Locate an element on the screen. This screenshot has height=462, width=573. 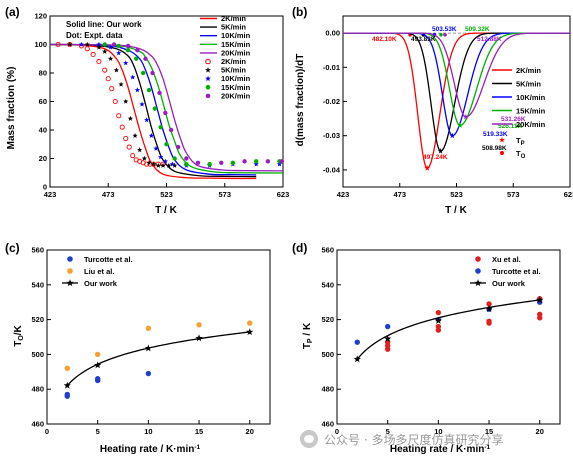
panel-b-xlabel: T / K is located at coordinates (456, 210).